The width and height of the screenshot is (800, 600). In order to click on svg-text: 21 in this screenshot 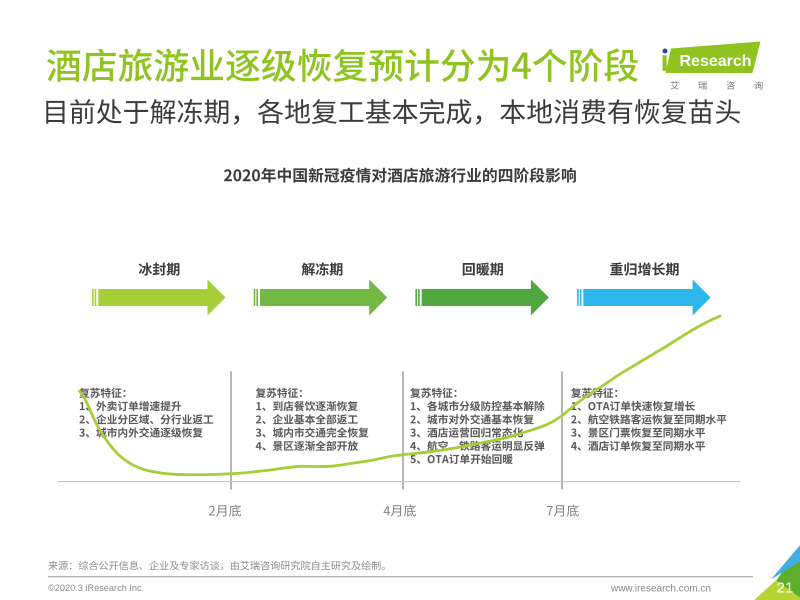, I will do `click(785, 588)`.